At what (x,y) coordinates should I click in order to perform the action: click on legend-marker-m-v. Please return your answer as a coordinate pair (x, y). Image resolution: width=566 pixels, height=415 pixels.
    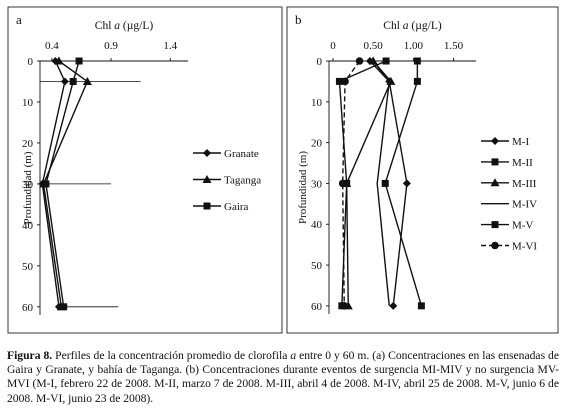
    Looking at the image, I should click on (495, 225).